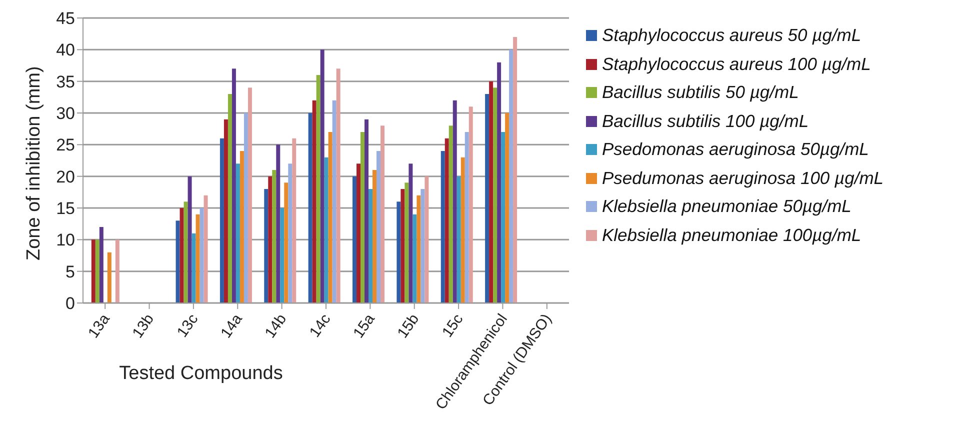  I want to click on y-tick-label: 5, so click(70, 272).